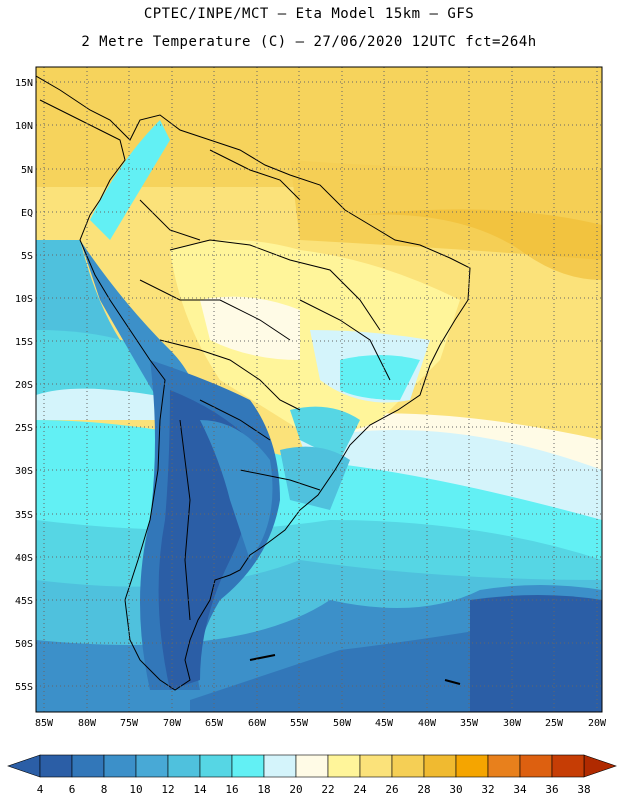  I want to click on colorbar-label: 18, so click(263, 789).